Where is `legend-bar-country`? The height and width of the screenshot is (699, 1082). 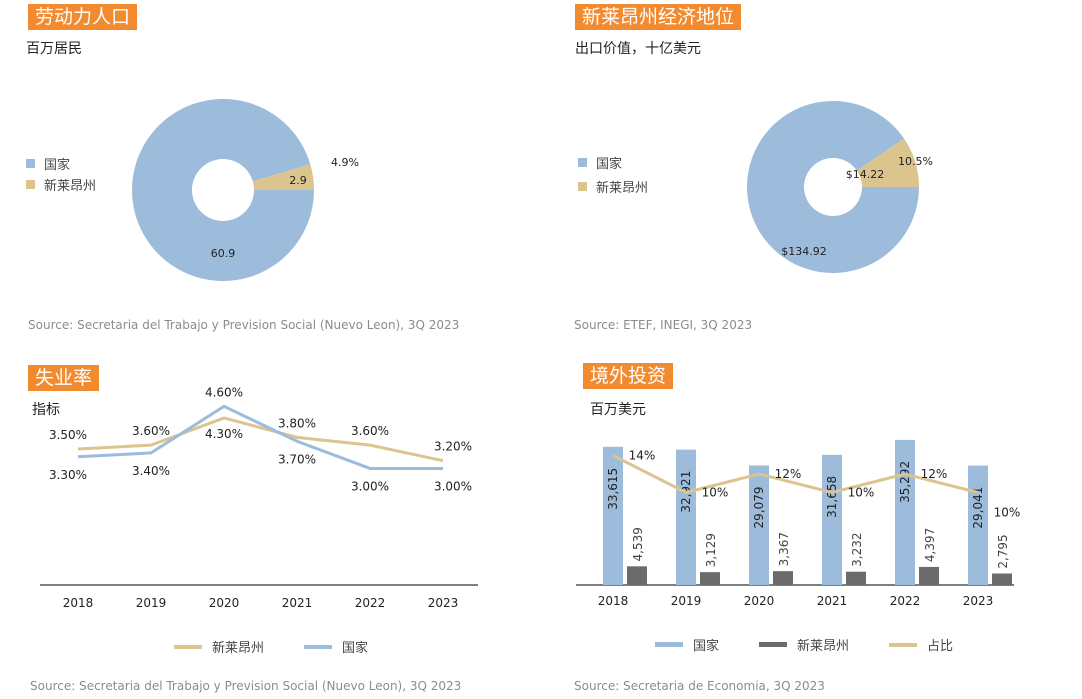
legend-bar-country is located at coordinates (669, 644).